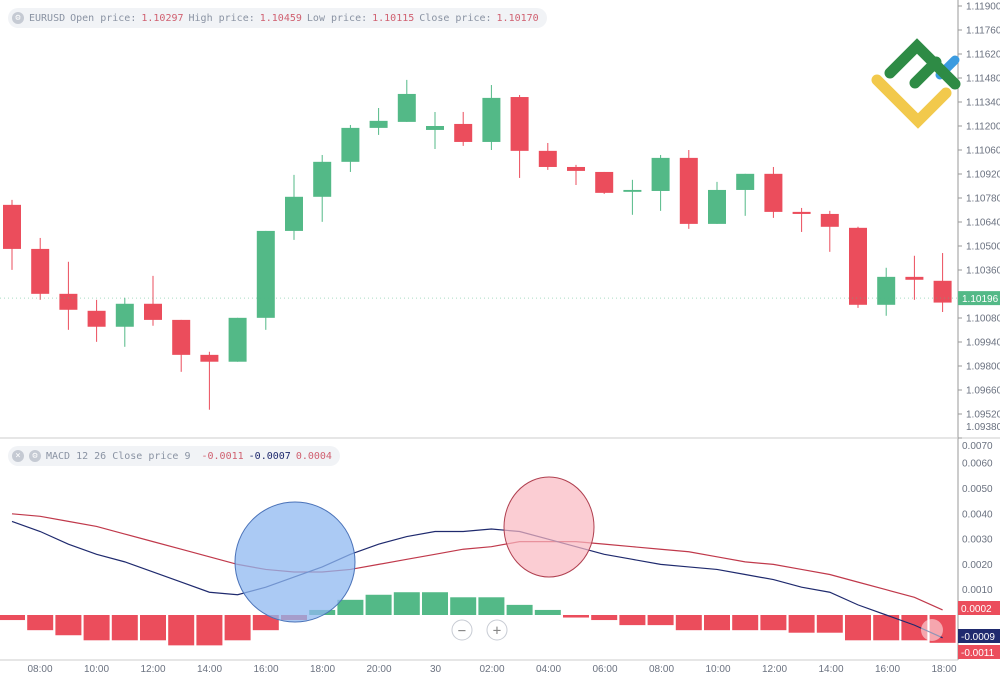  Describe the element at coordinates (265, 669) in the screenshot. I see `time-label: 16:00` at that location.